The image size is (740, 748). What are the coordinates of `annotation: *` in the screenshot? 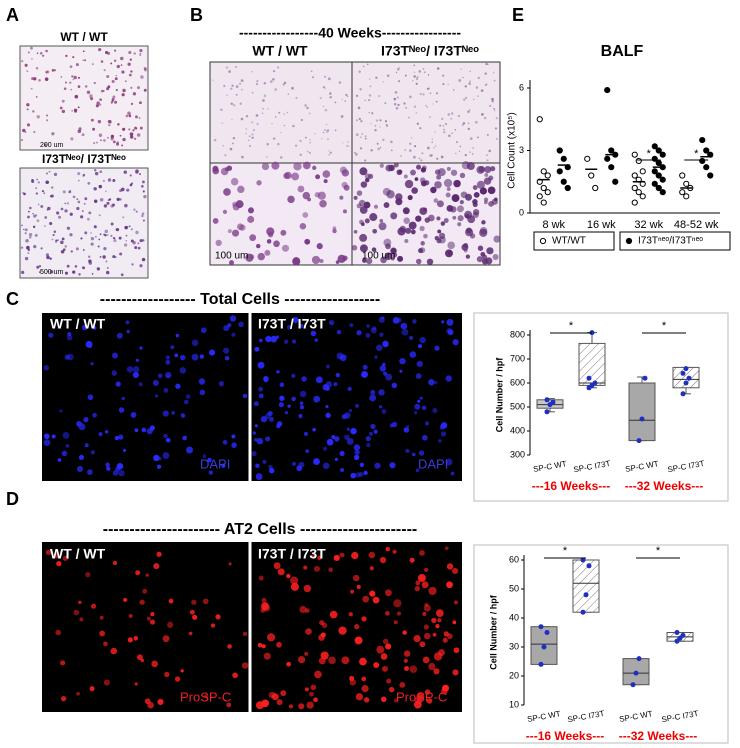 It's located at (571, 326).